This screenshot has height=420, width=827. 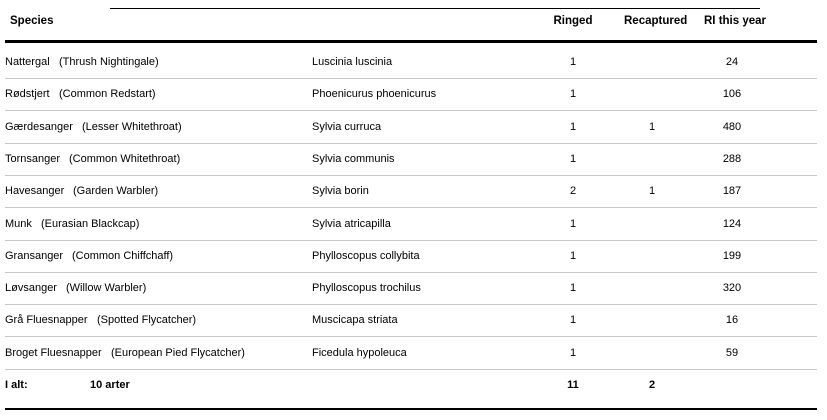 What do you see at coordinates (18, 223) in the screenshot?
I see `species-name: Munk` at bounding box center [18, 223].